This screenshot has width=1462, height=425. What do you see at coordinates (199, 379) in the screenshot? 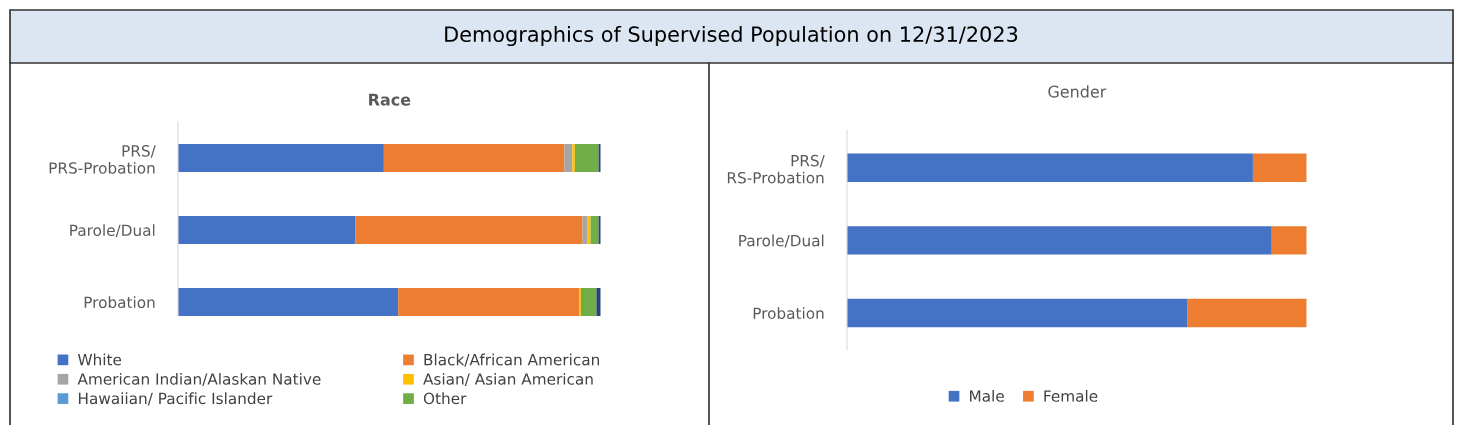
I see `legend-label: American Indian/Alaskan Native` at bounding box center [199, 379].